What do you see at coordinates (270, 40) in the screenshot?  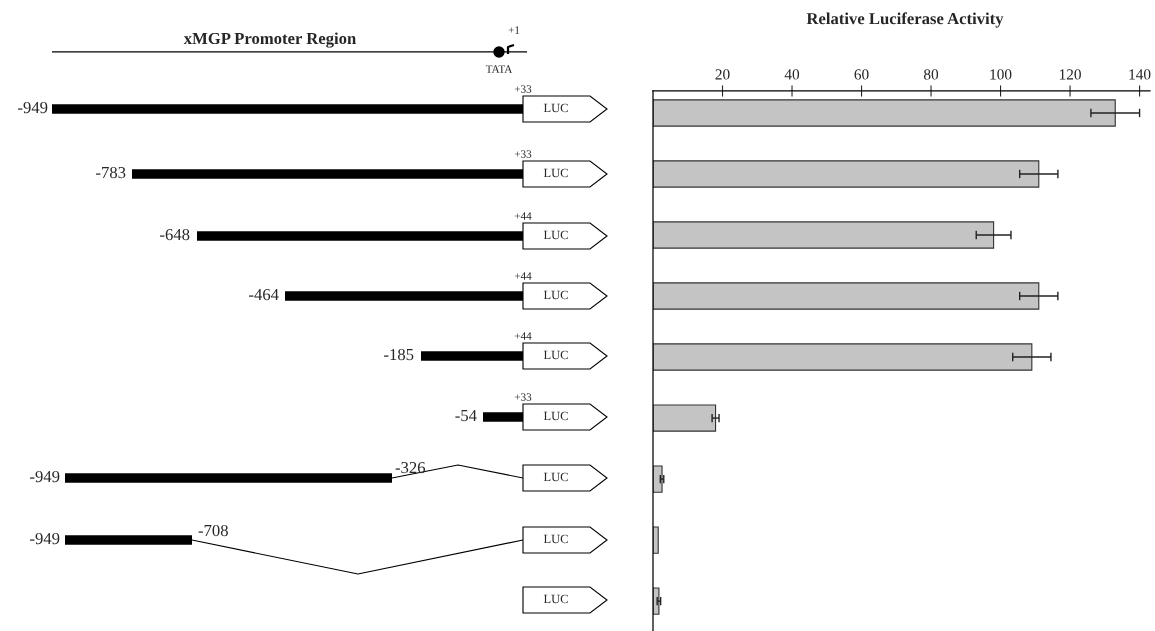 I see `text: xMGP Promoter Region` at bounding box center [270, 40].